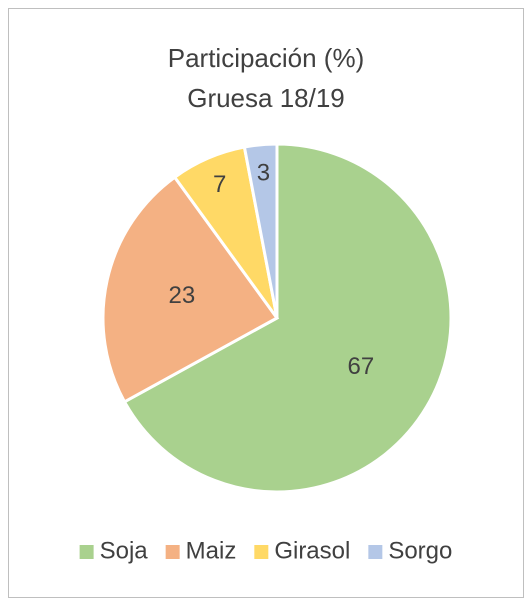 Image resolution: width=532 pixels, height=606 pixels. Describe the element at coordinates (266, 58) in the screenshot. I see `chart-title: Participación (%)` at that location.